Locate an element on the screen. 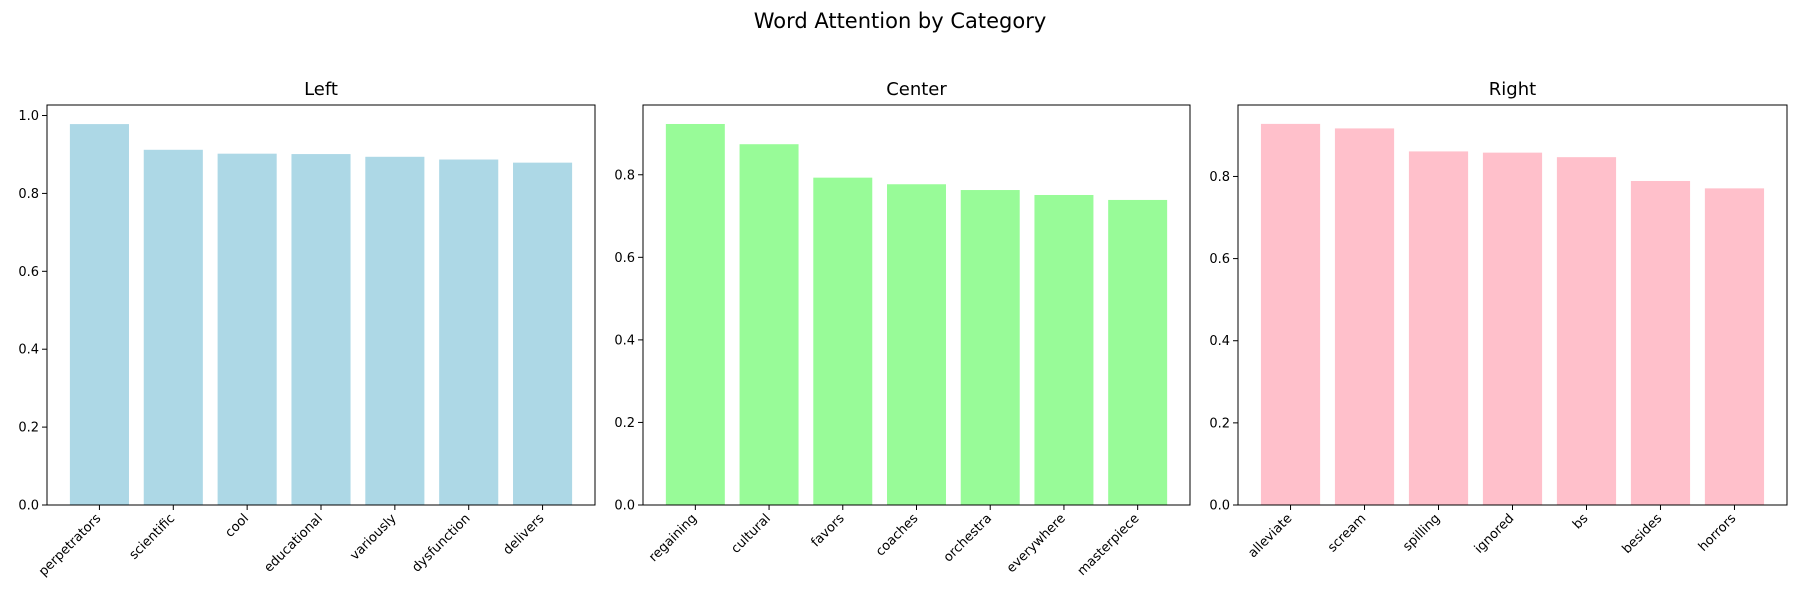 The image size is (1800, 600). x-tick-label-bs: bs is located at coordinates (1580, 521).